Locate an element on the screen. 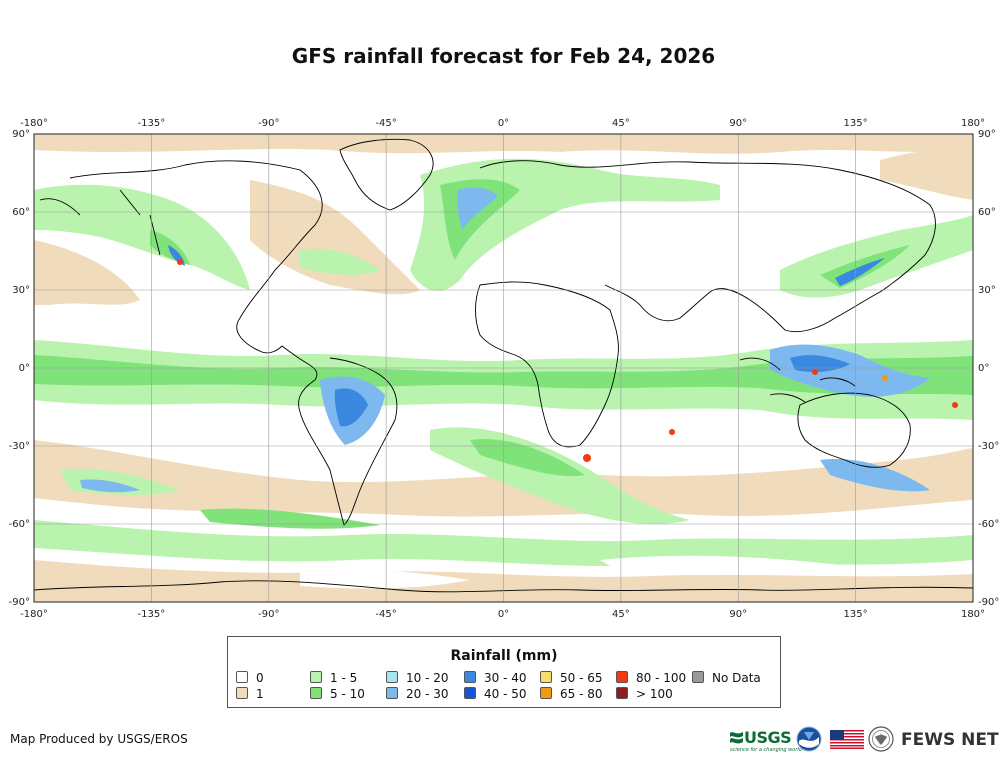 The width and height of the screenshot is (1007, 758). legend-item: 40 - 50 is located at coordinates (495, 694).